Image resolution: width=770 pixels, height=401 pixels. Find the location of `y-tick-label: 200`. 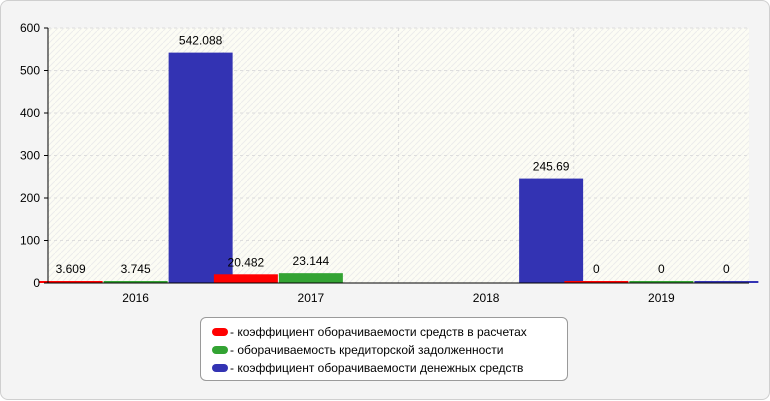

y-tick-label: 200 is located at coordinates (30, 198).